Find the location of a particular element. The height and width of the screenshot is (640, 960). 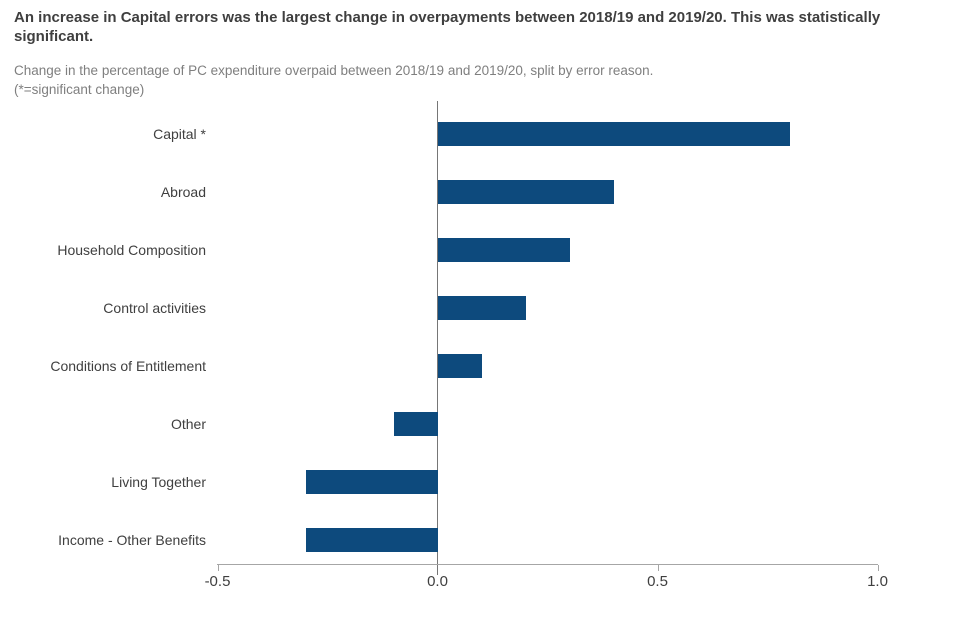

zero-axis-line is located at coordinates (437, 338).